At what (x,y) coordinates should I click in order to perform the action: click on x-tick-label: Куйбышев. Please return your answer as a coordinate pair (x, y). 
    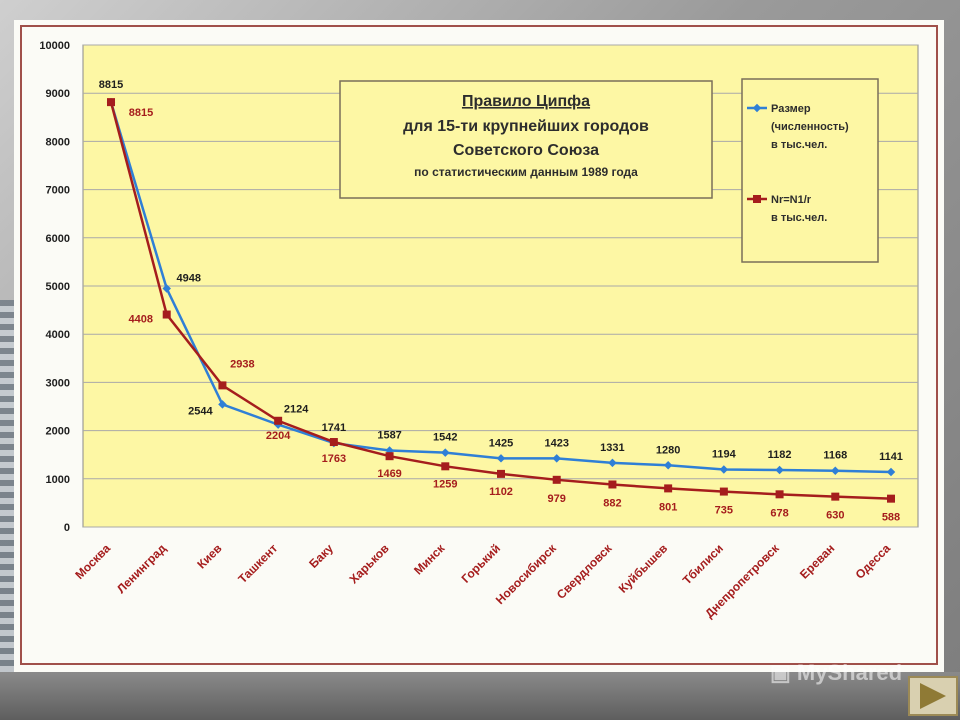
    Looking at the image, I should click on (643, 568).